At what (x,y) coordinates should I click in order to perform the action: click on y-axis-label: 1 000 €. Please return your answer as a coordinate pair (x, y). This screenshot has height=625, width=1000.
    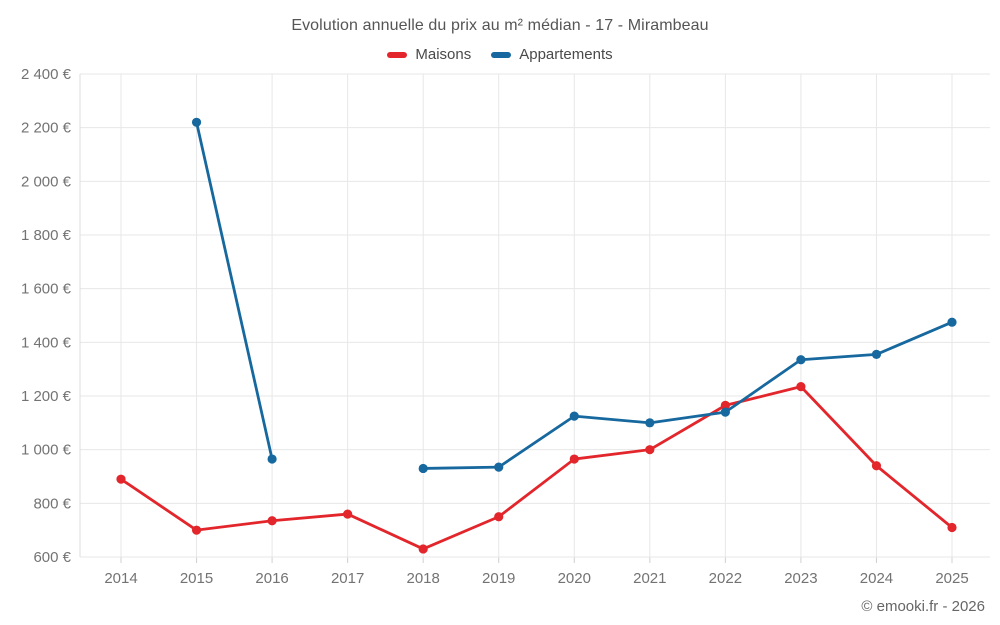
    Looking at the image, I should click on (46, 450).